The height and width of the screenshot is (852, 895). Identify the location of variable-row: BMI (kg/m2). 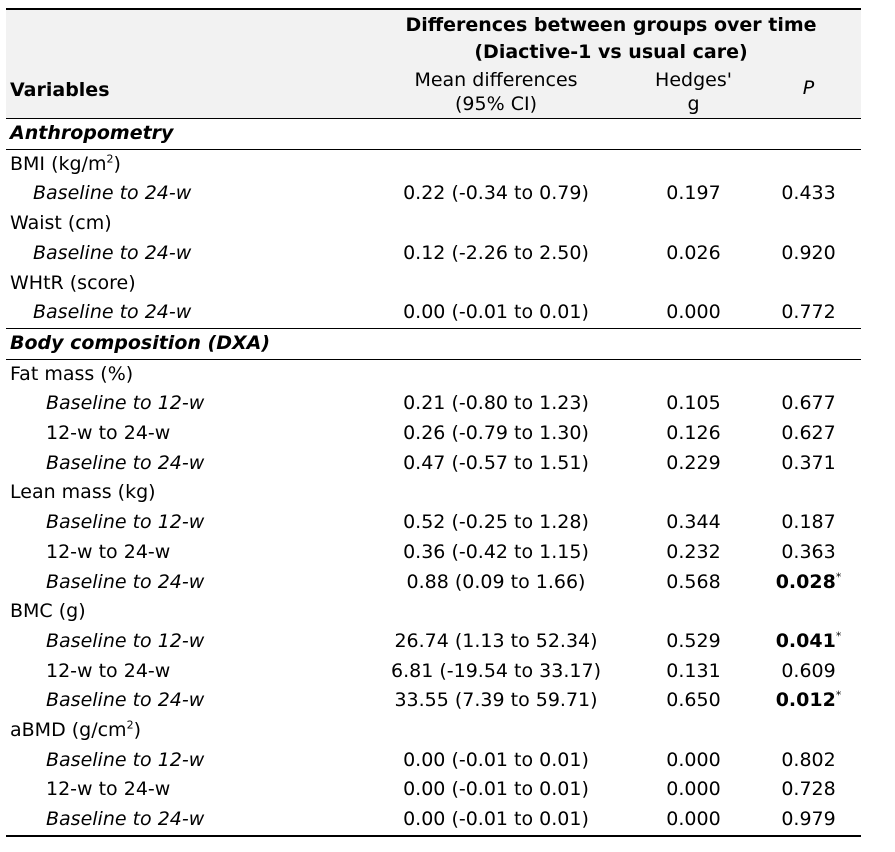
(433, 164).